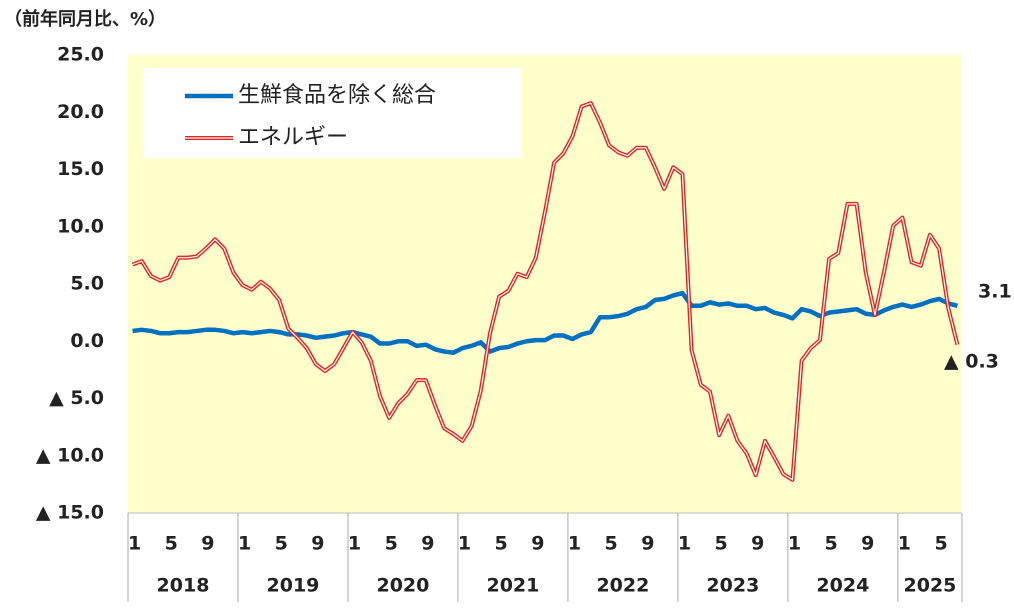 The height and width of the screenshot is (614, 1014). Describe the element at coordinates (80, 226) in the screenshot. I see `y-tick-label: 10.0` at that location.